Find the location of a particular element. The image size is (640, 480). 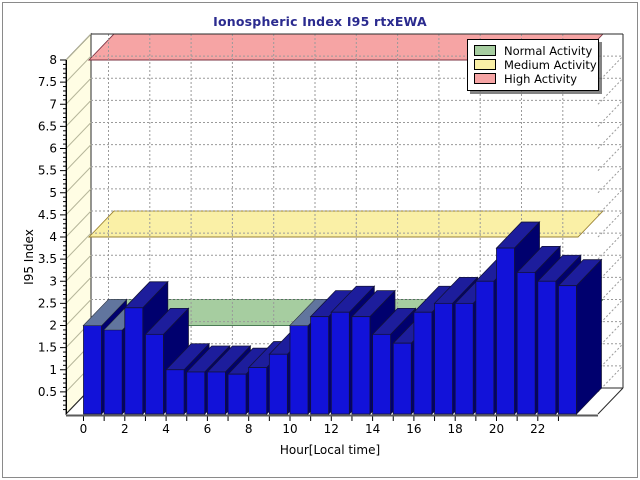

legend-item-high: High Activity is located at coordinates (533, 78).